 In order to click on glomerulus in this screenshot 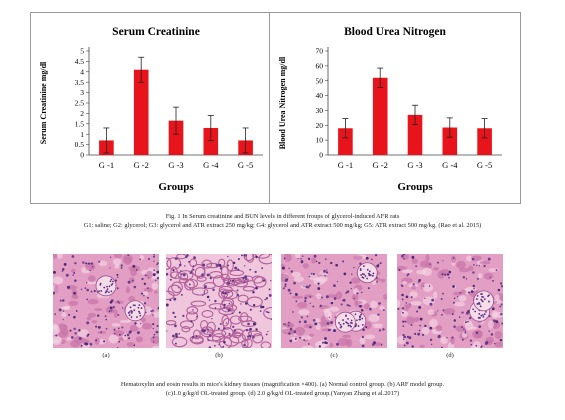, I will do `click(367, 273)`.